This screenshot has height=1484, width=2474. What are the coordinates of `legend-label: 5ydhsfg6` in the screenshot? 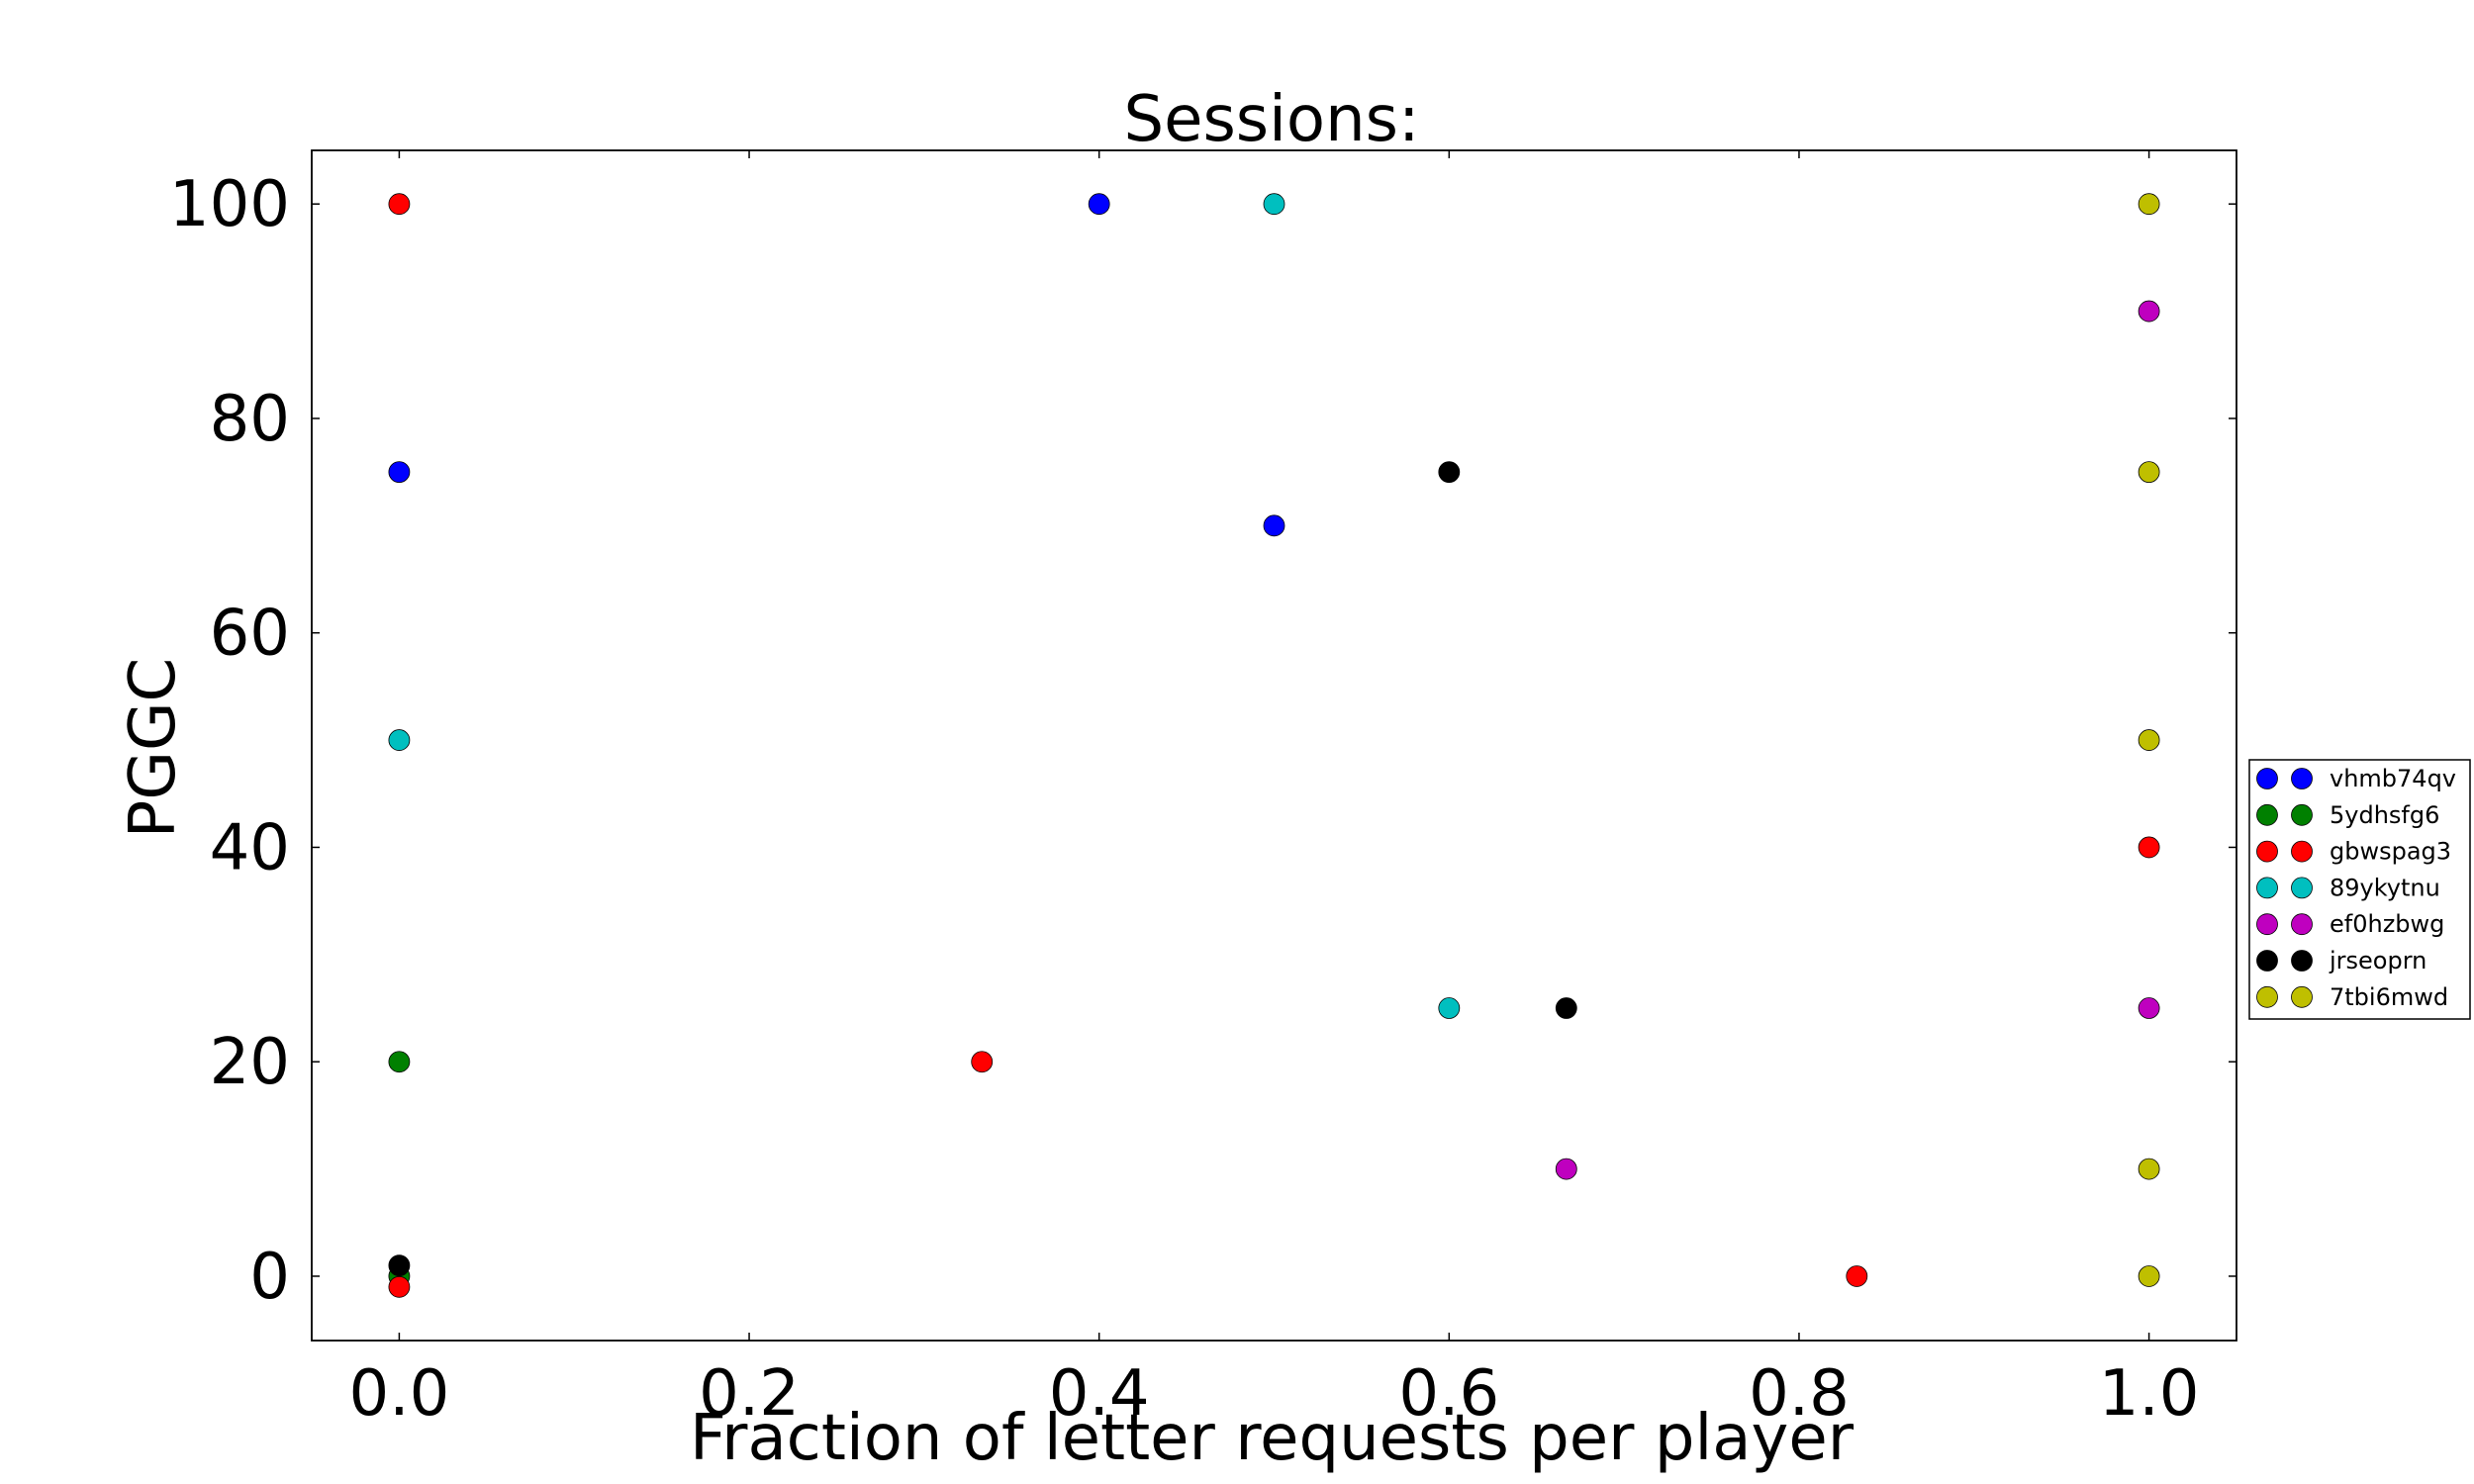 It's located at (2384, 815).